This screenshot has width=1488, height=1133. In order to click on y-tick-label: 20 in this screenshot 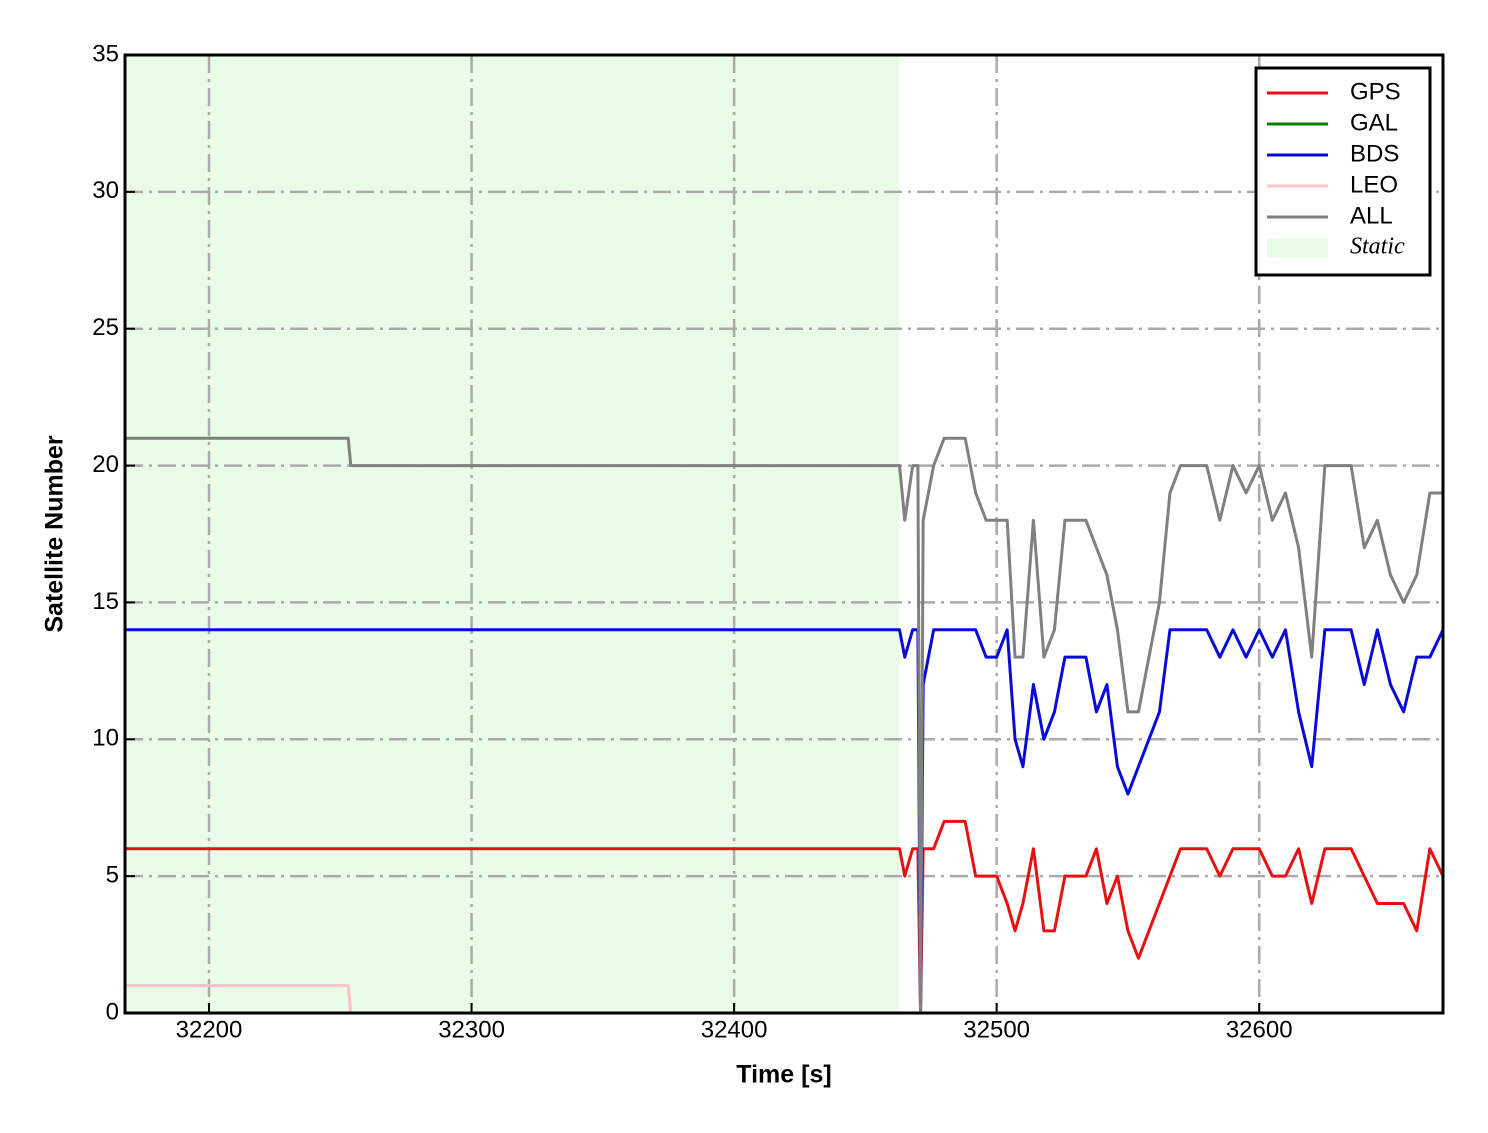, I will do `click(105, 464)`.